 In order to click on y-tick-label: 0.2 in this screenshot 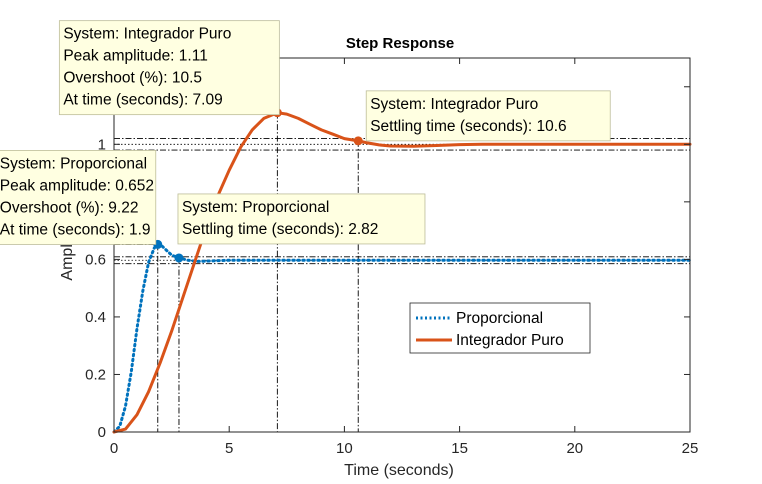, I will do `click(95, 374)`.